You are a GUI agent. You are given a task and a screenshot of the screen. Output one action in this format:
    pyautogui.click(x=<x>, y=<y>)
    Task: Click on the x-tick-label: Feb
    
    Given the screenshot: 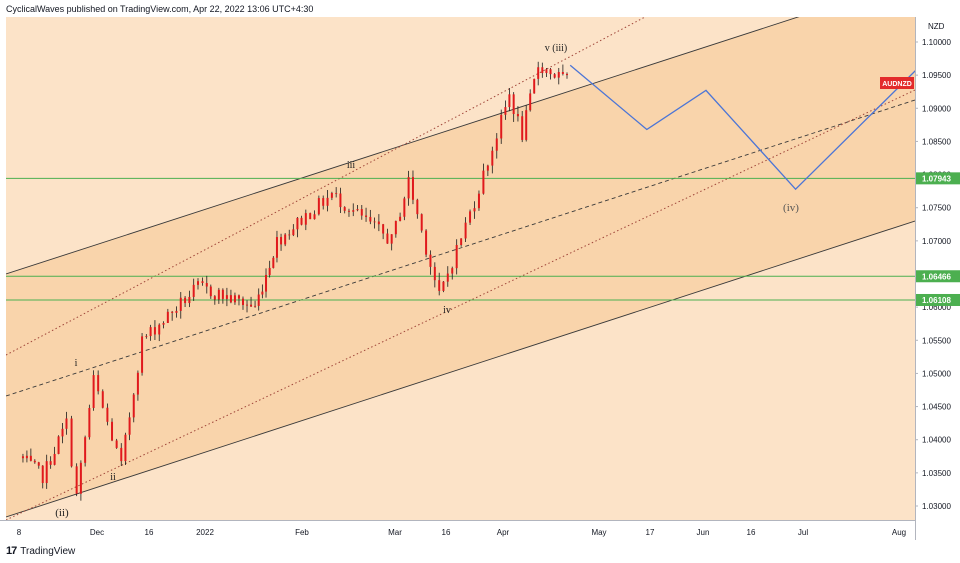 What is the action you would take?
    pyautogui.click(x=302, y=532)
    